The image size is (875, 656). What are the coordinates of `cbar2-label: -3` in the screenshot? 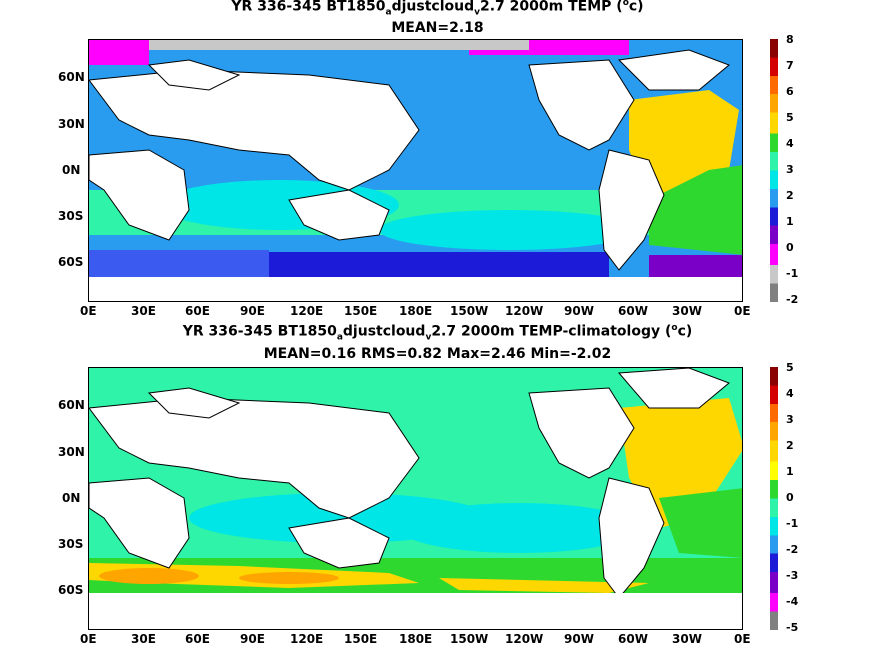 It's located at (792, 575).